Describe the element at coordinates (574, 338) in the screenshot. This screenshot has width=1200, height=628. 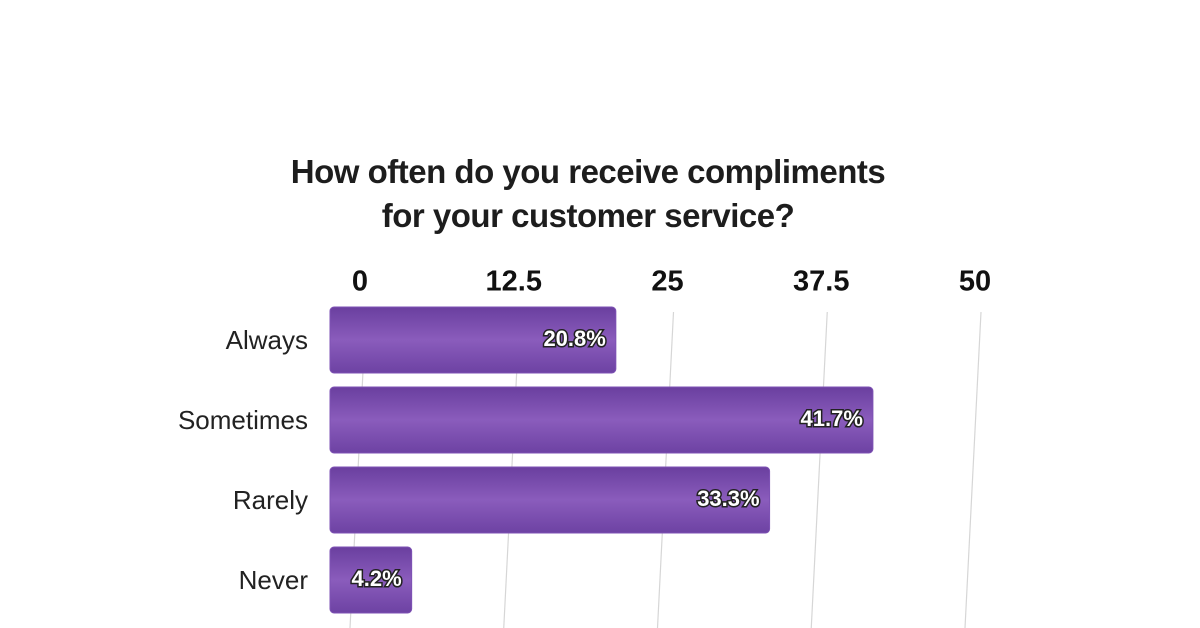
I see `value-label: 20.8%` at that location.